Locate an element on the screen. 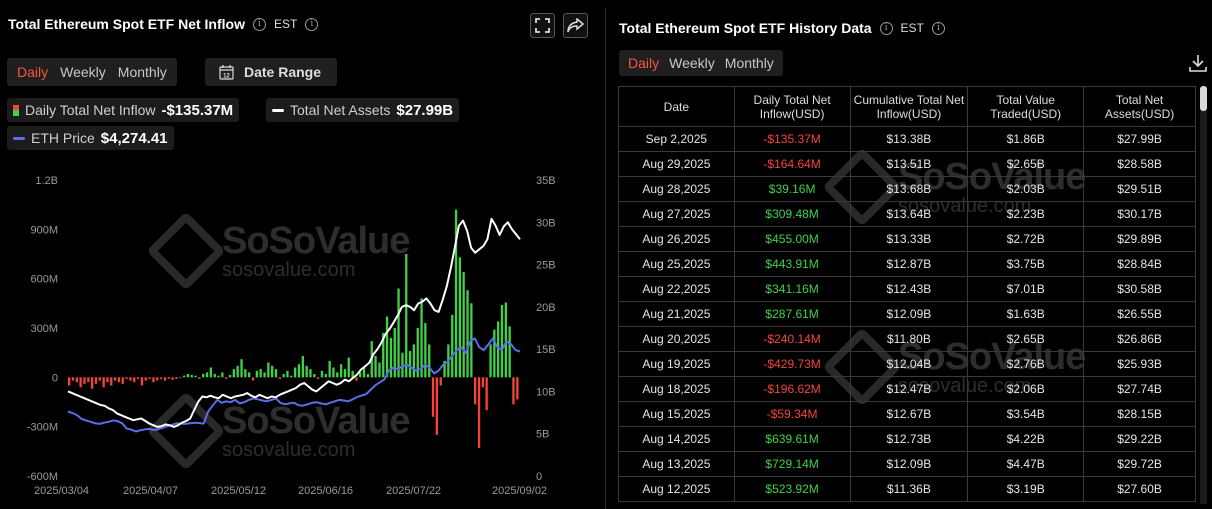 The height and width of the screenshot is (509, 1212). cell-net-assets: $25.93B is located at coordinates (1139, 364).